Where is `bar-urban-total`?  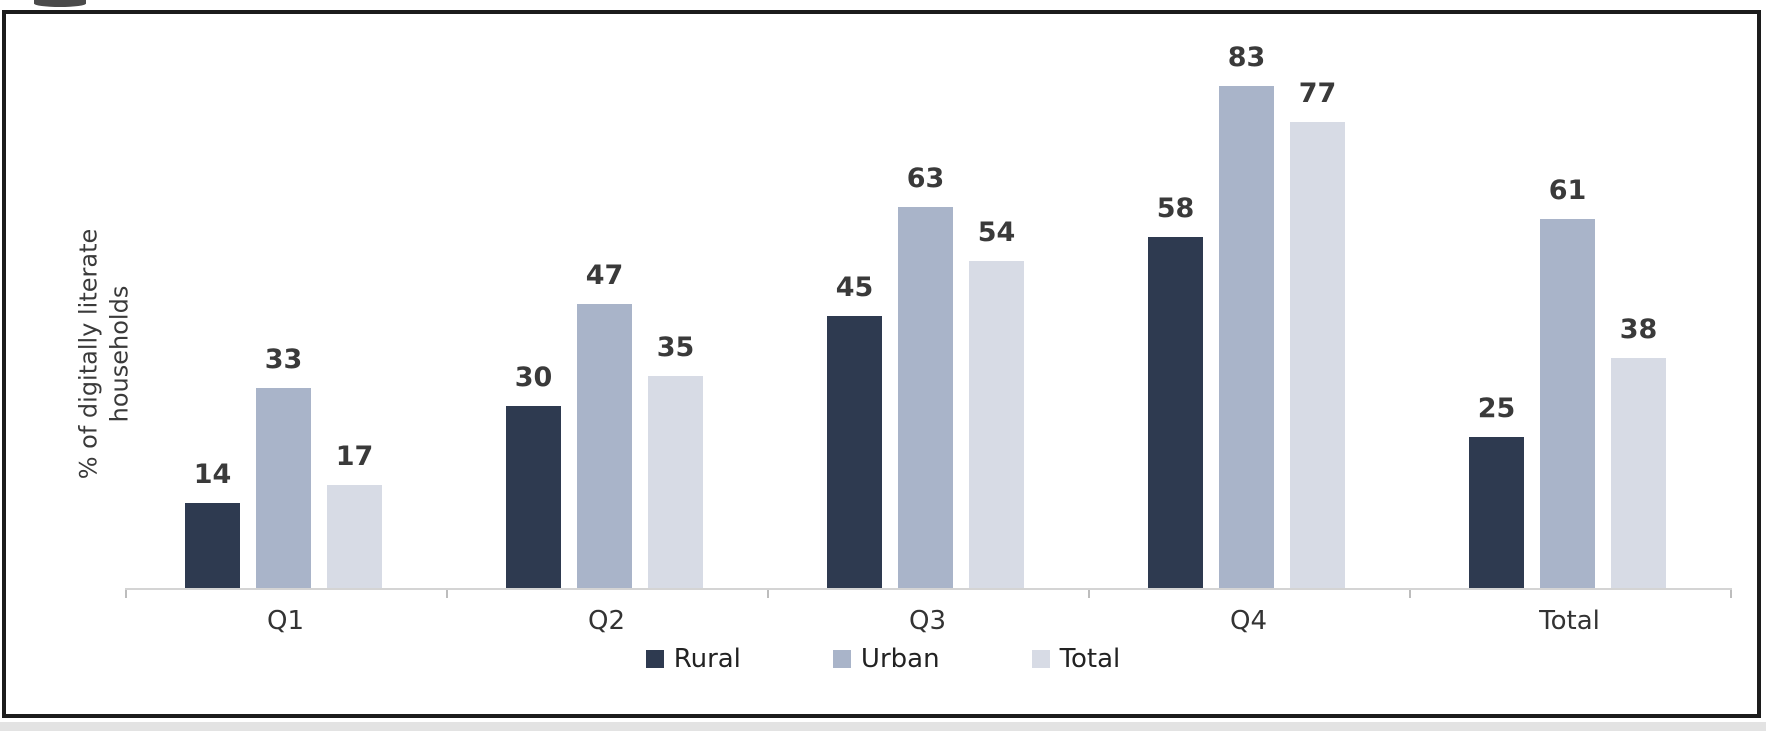 bar-urban-total is located at coordinates (1567, 403).